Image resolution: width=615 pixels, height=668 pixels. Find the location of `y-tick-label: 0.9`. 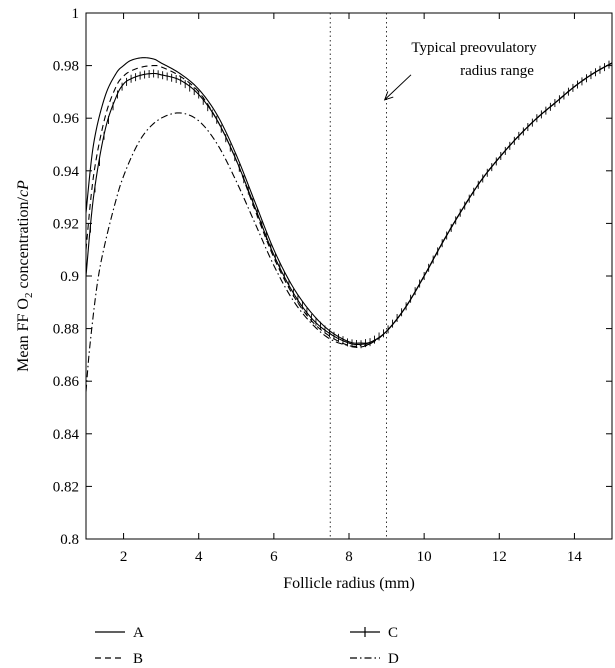

y-tick-label: 0.9 is located at coordinates (69, 277).